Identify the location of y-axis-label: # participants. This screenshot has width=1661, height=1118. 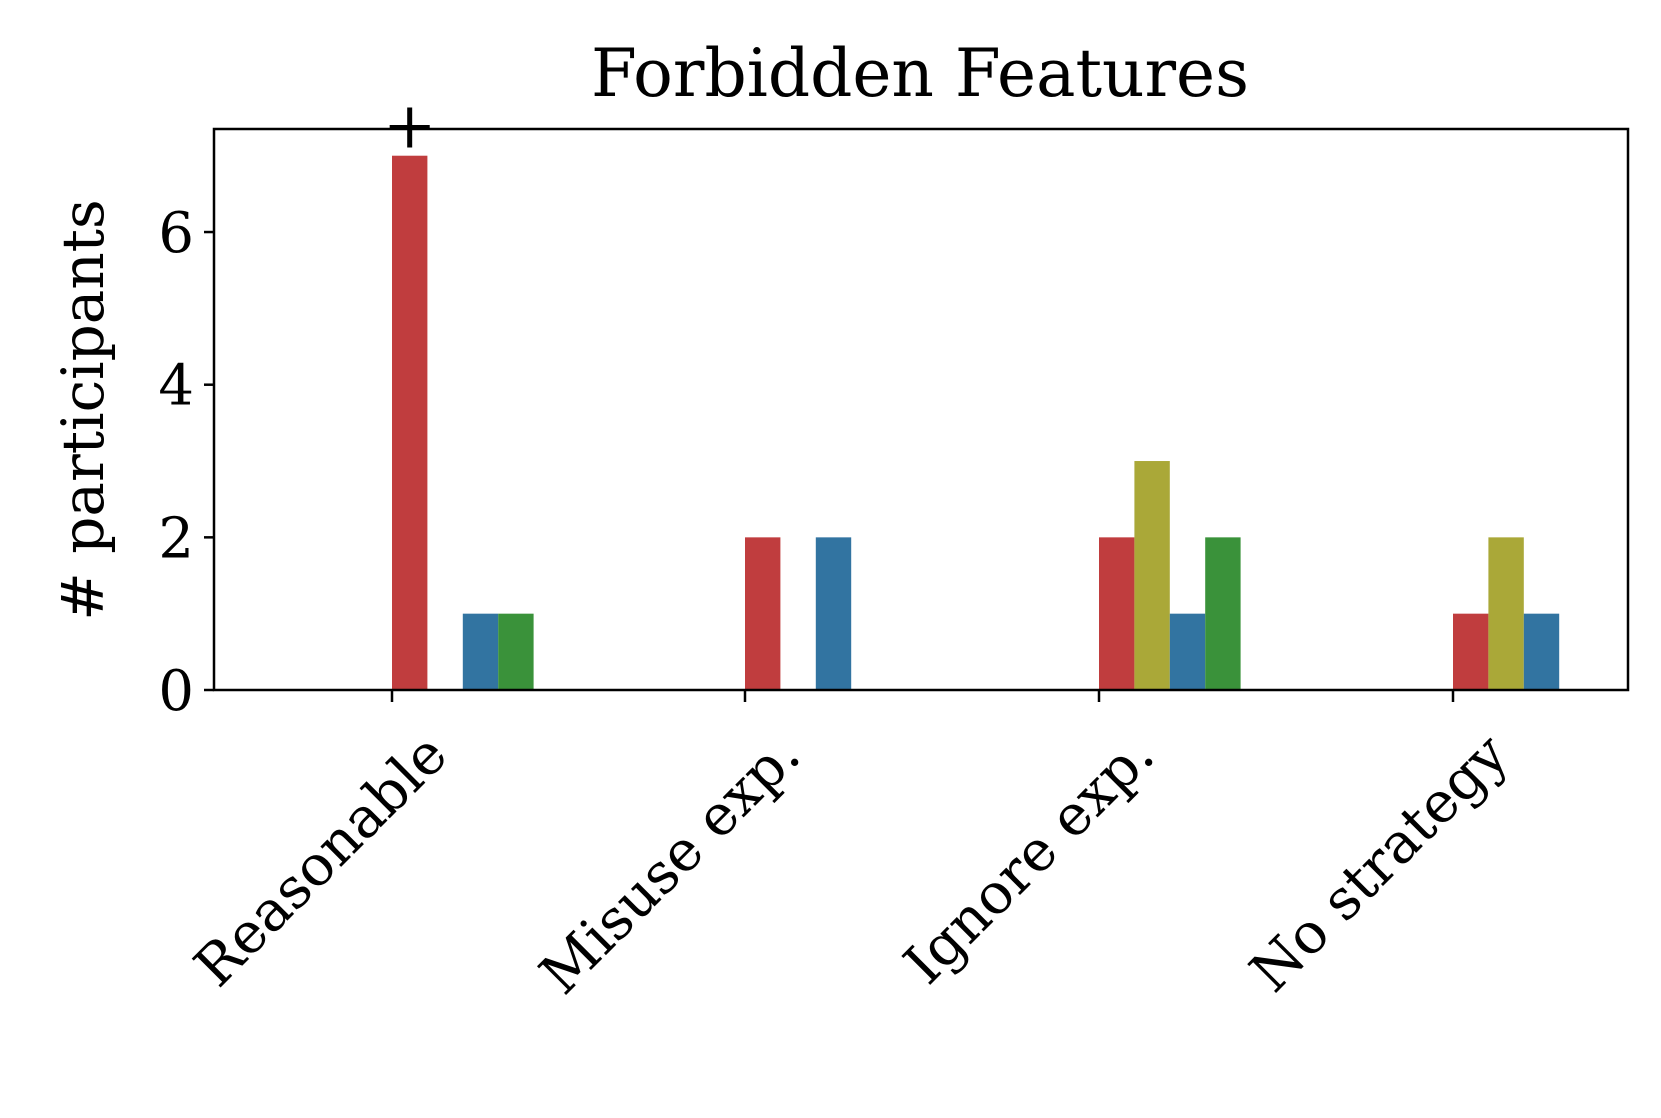
(83, 410).